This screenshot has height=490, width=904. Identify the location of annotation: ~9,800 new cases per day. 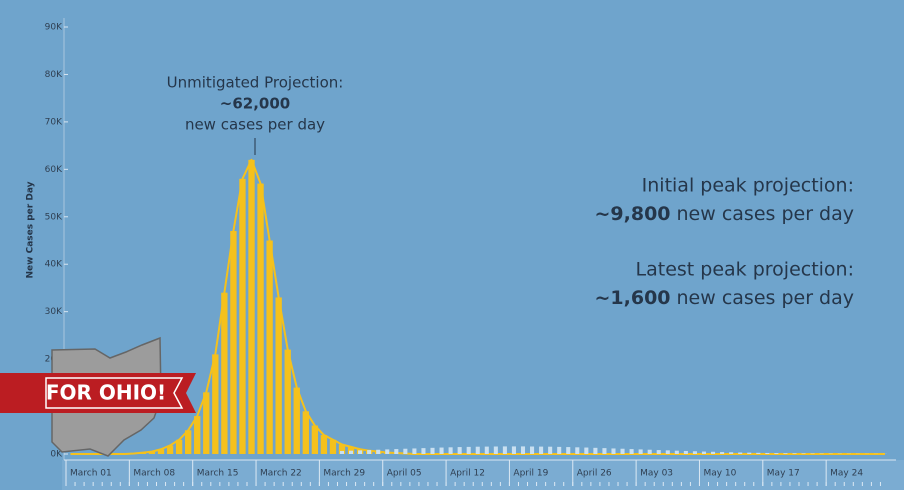
(724, 214).